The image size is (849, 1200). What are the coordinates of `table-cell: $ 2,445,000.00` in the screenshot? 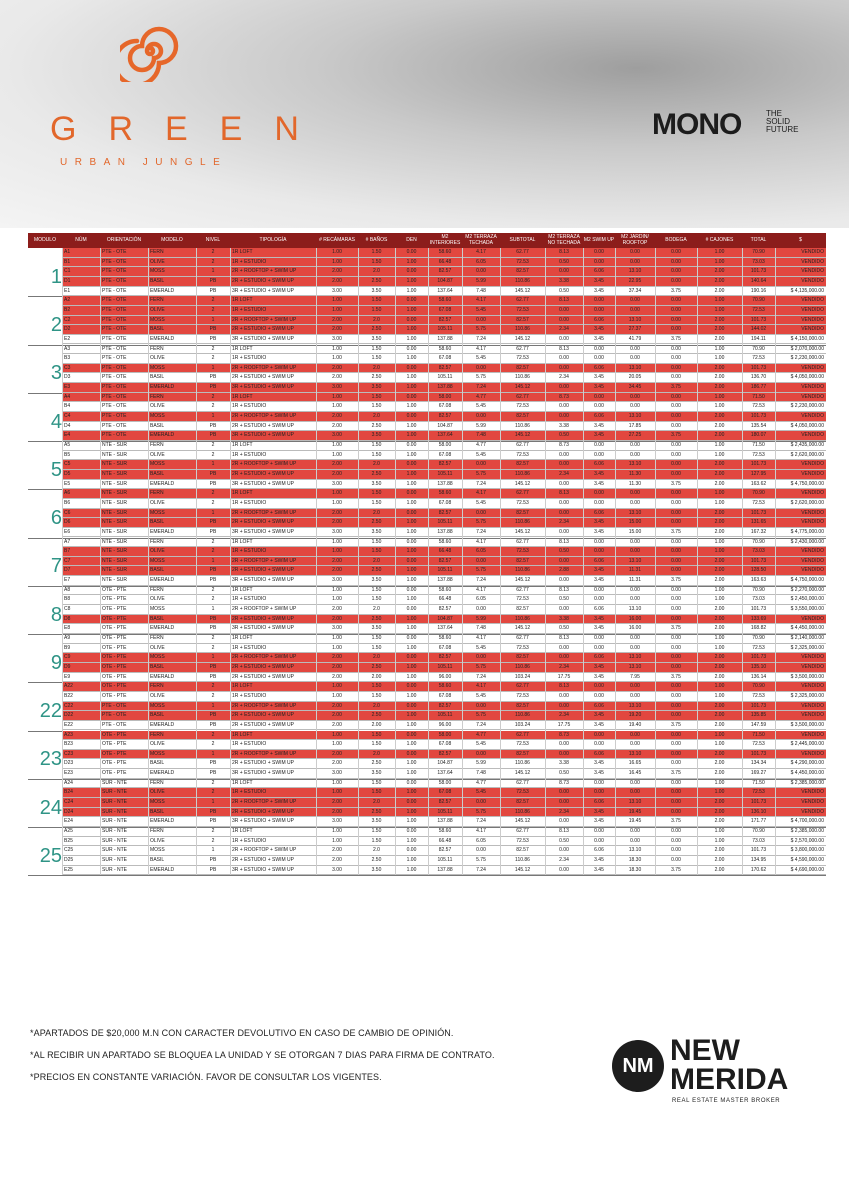 It's located at (807, 744).